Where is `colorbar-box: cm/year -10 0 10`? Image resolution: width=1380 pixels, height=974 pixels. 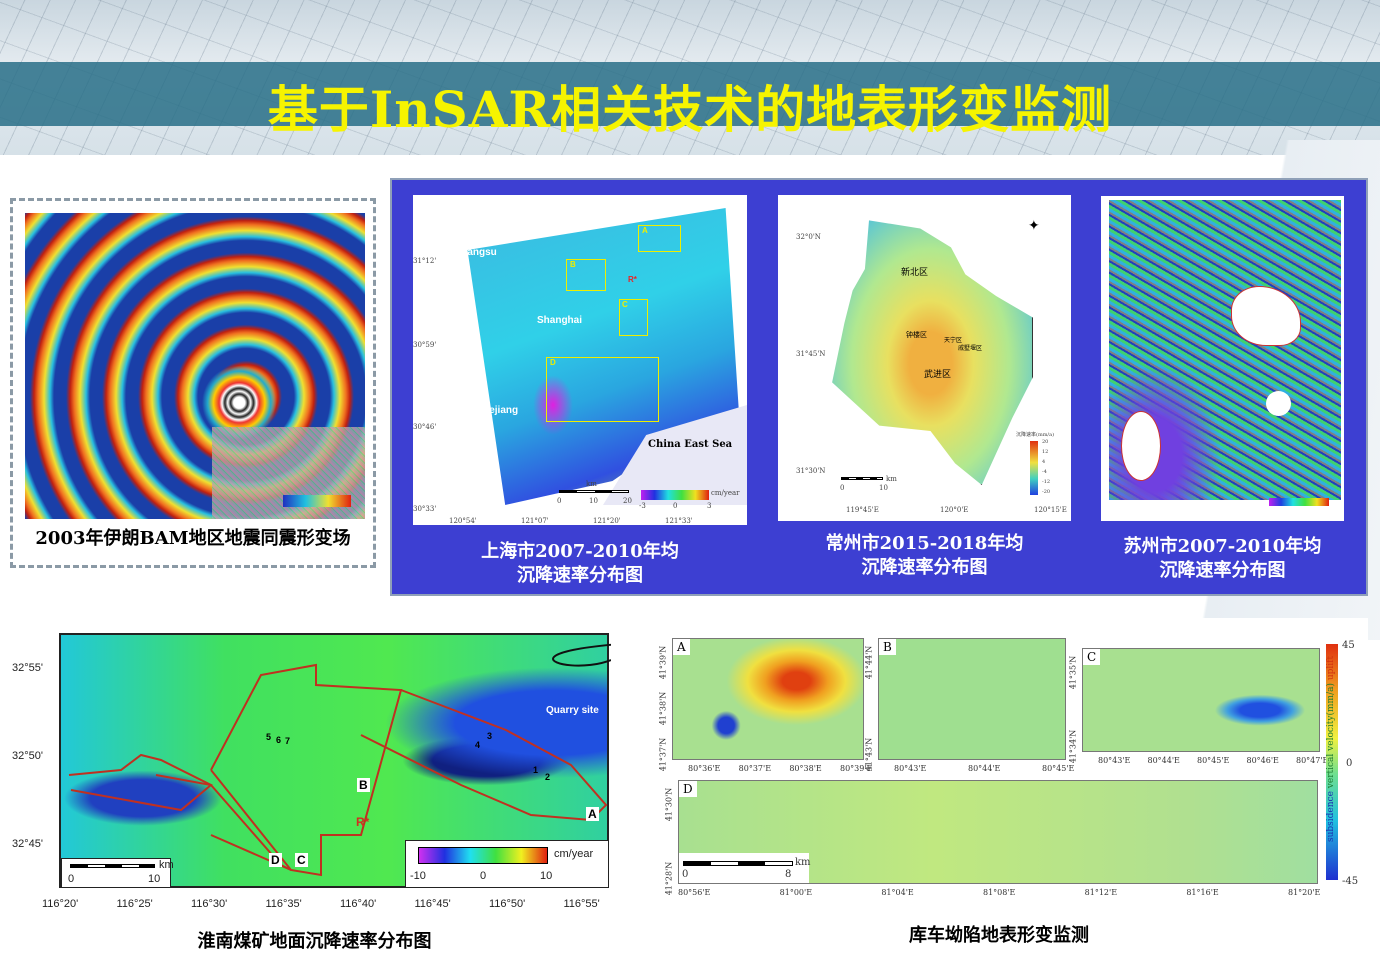
colorbar-box: cm/year -10 0 10 is located at coordinates (507, 864).